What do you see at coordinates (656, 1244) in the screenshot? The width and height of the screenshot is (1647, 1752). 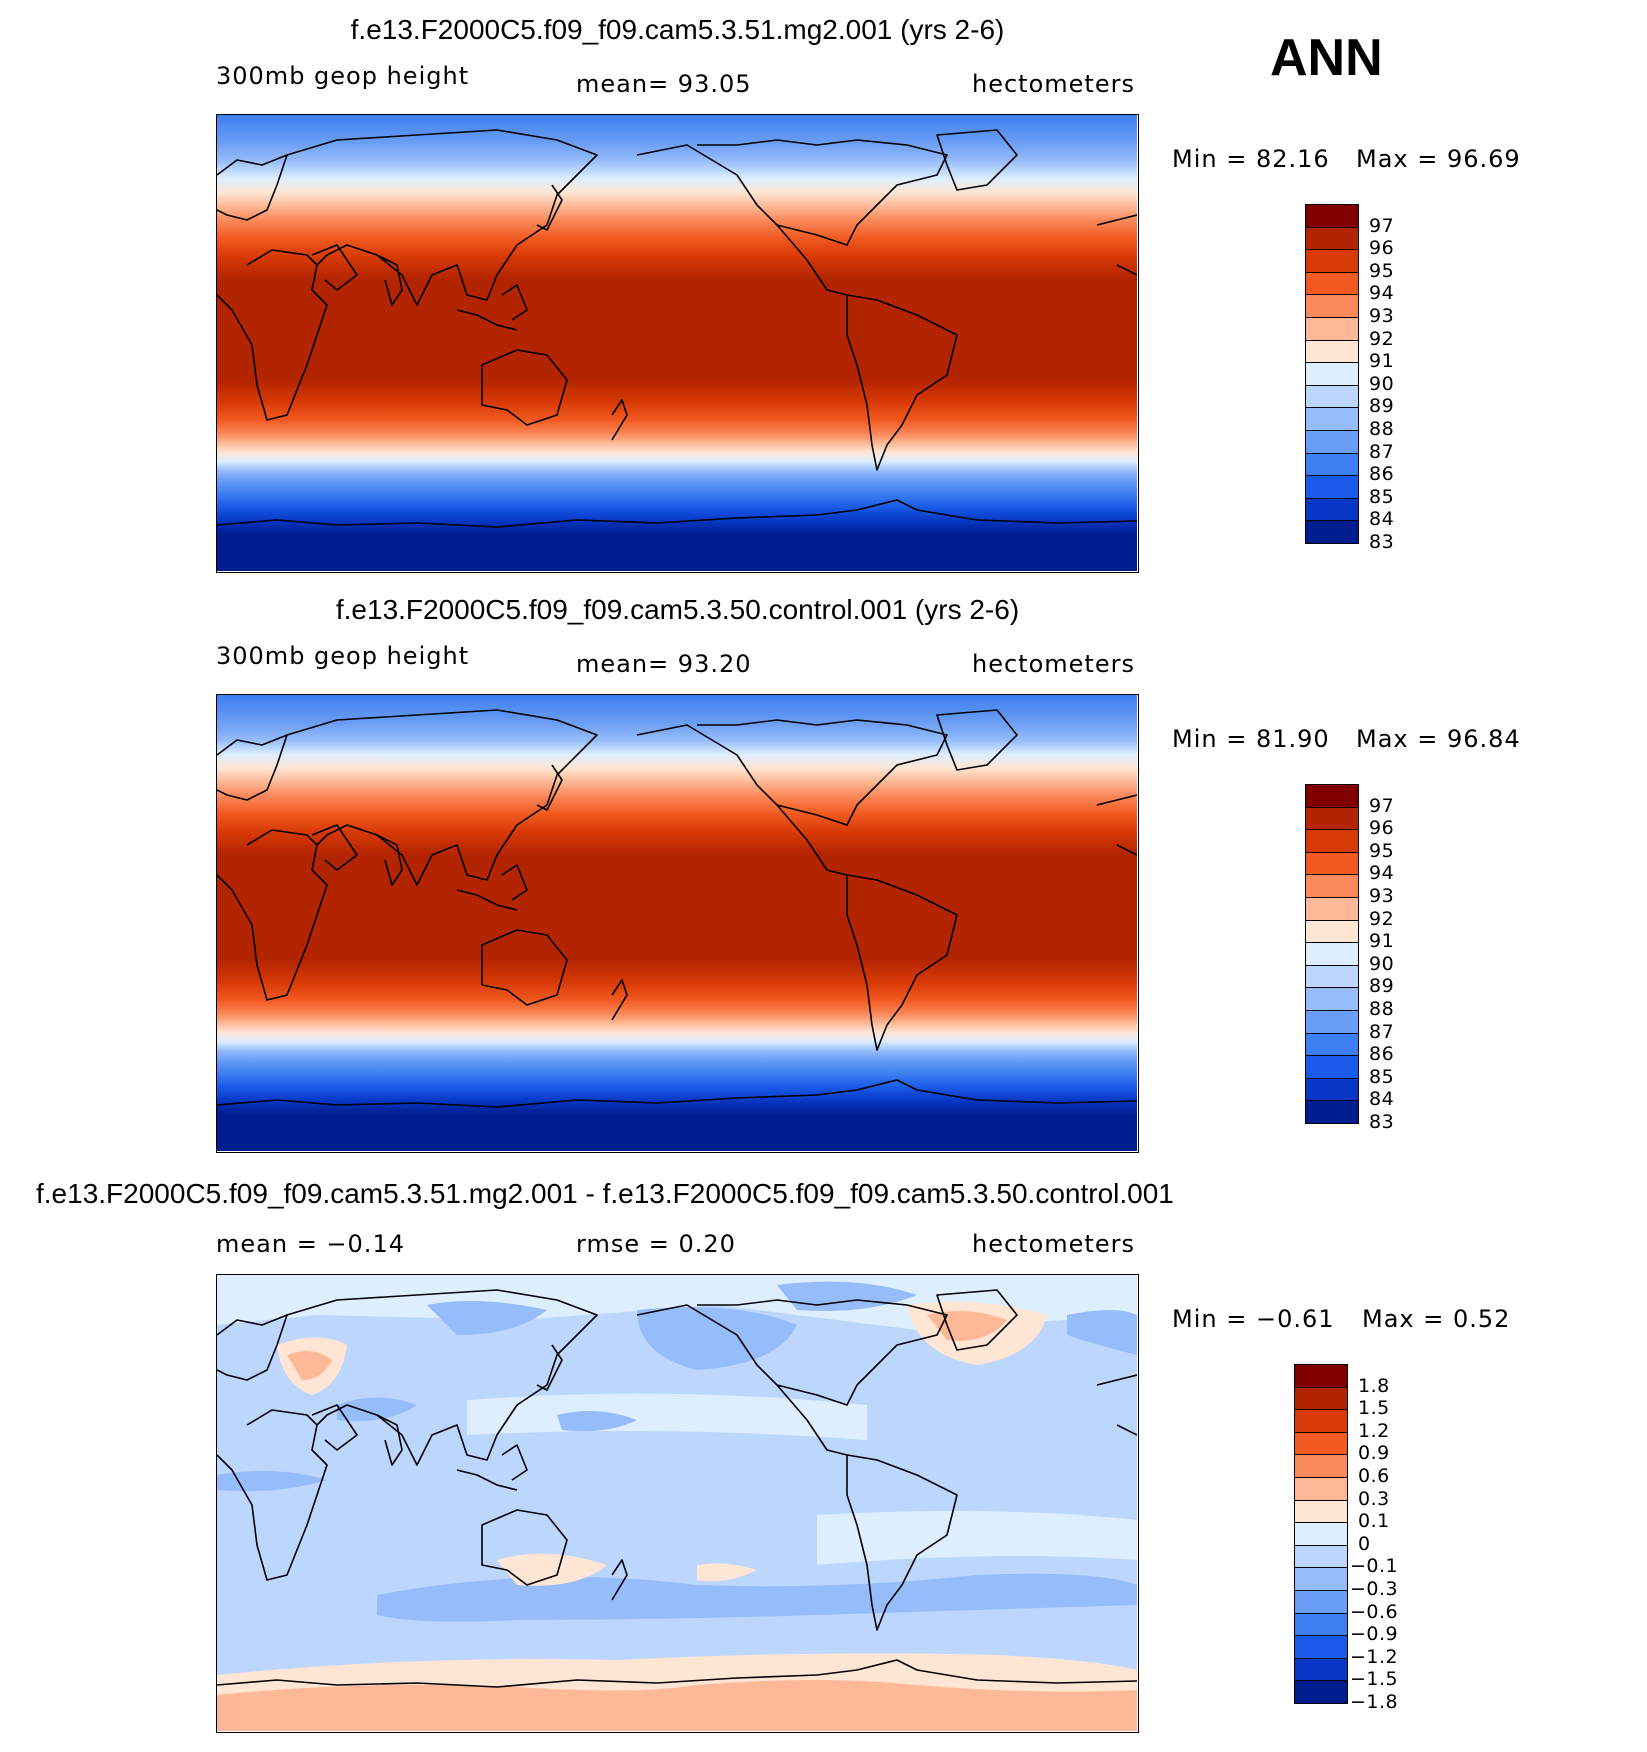 I see `rmse-label: rmse = 0.20` at bounding box center [656, 1244].